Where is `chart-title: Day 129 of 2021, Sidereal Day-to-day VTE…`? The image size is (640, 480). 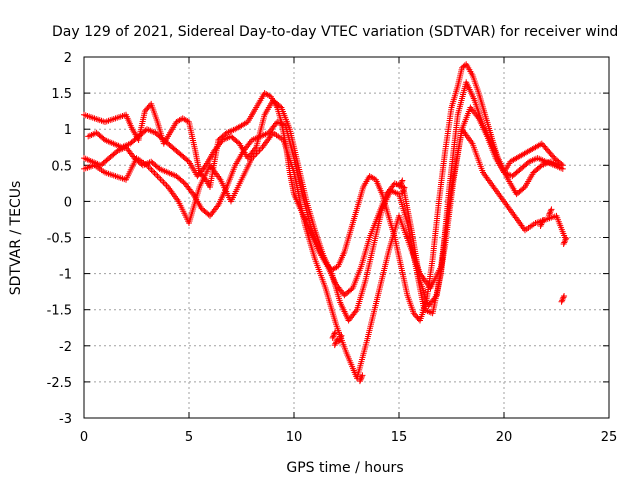
chart-title: Day 129 of 2021, Sidereal Day-to-day VTE… is located at coordinates (335, 32).